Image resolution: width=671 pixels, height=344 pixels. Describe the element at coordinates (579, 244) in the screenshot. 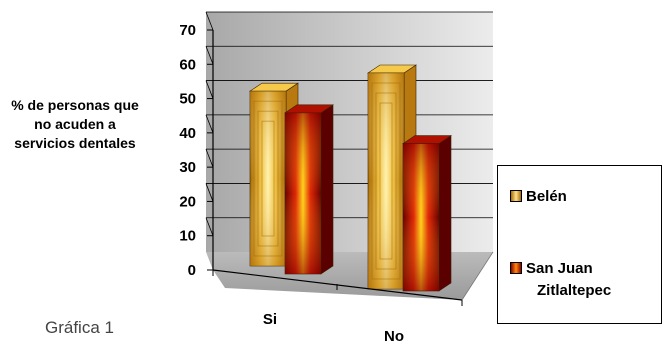

I see `chart-legend: Belén San Juan Zitlaltepec` at that location.